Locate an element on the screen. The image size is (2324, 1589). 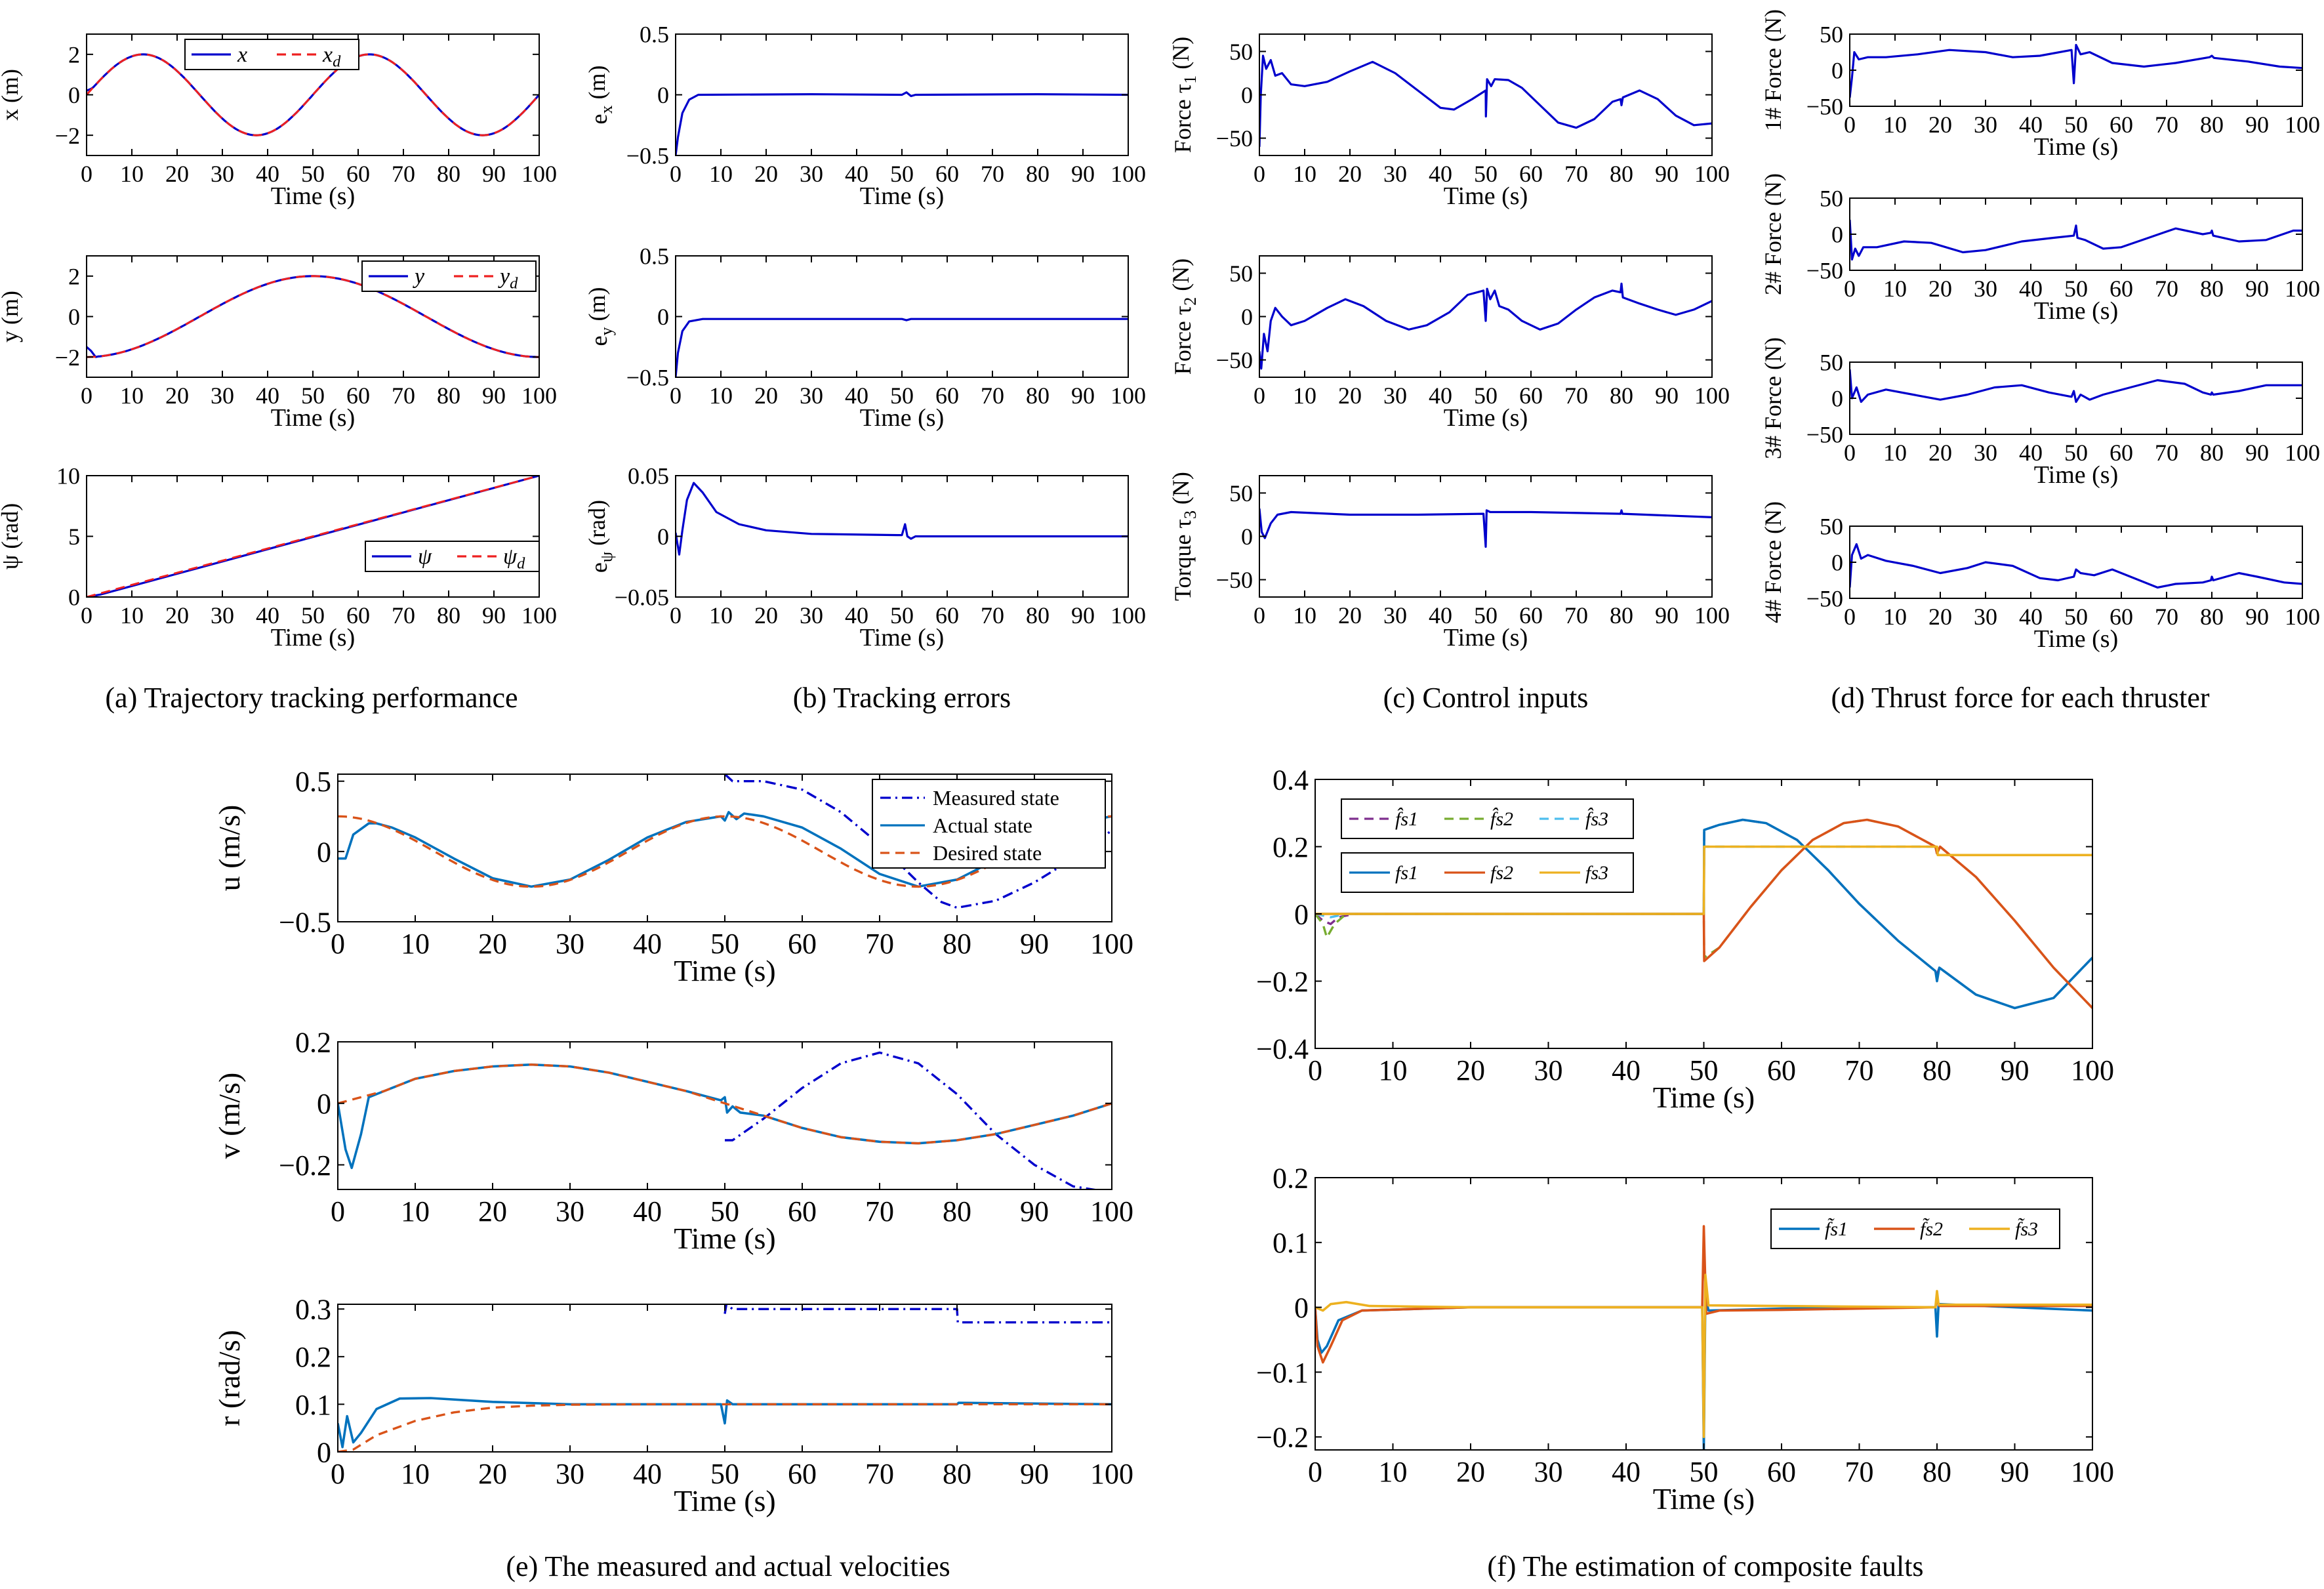
x-axis-label-d4: Time (s) is located at coordinates (2076, 639).